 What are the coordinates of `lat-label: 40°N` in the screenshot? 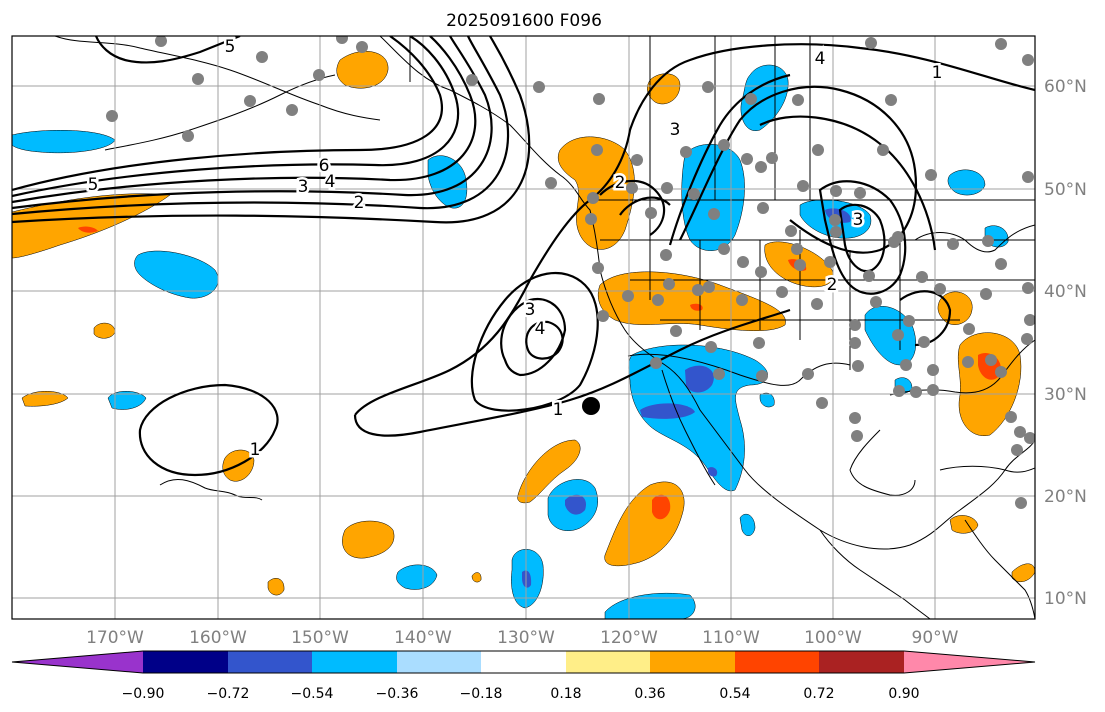 It's located at (1065, 292).